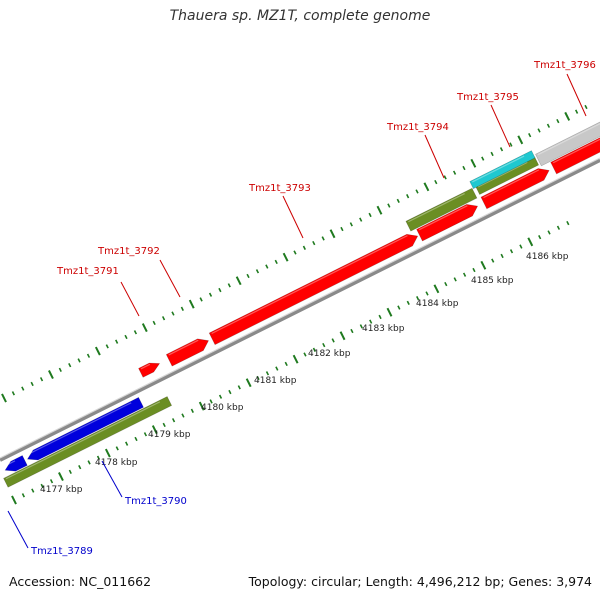 This screenshot has width=600, height=600. I want to click on gene-olive-reverse, so click(88, 442).